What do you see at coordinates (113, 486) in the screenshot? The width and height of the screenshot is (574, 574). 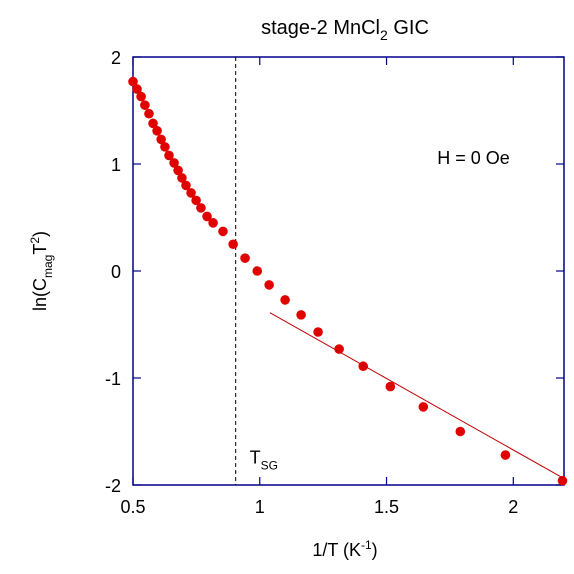 I see `y-tick-label: -2` at bounding box center [113, 486].